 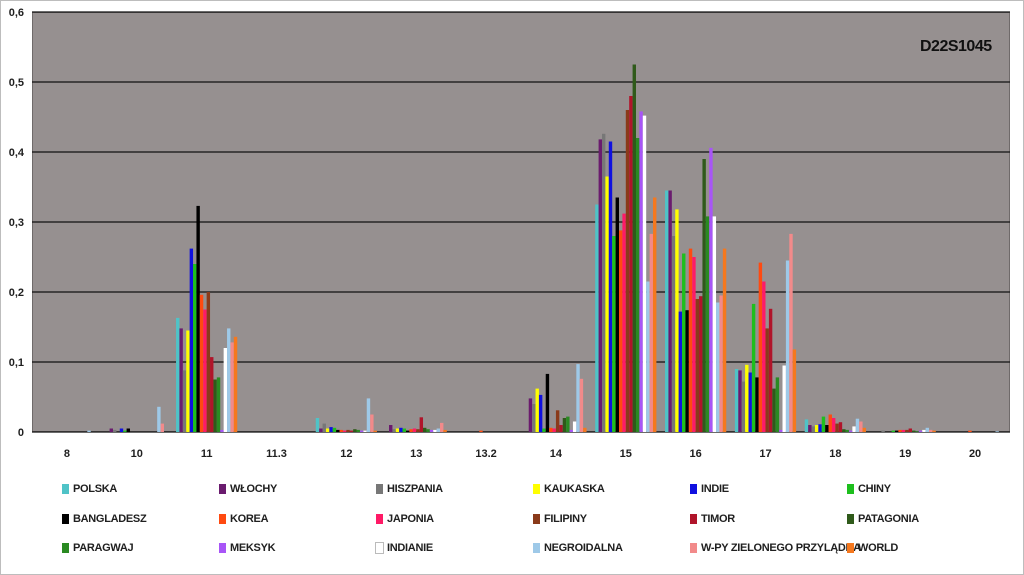 I want to click on legend-item: JAPONIA, so click(x=405, y=519).